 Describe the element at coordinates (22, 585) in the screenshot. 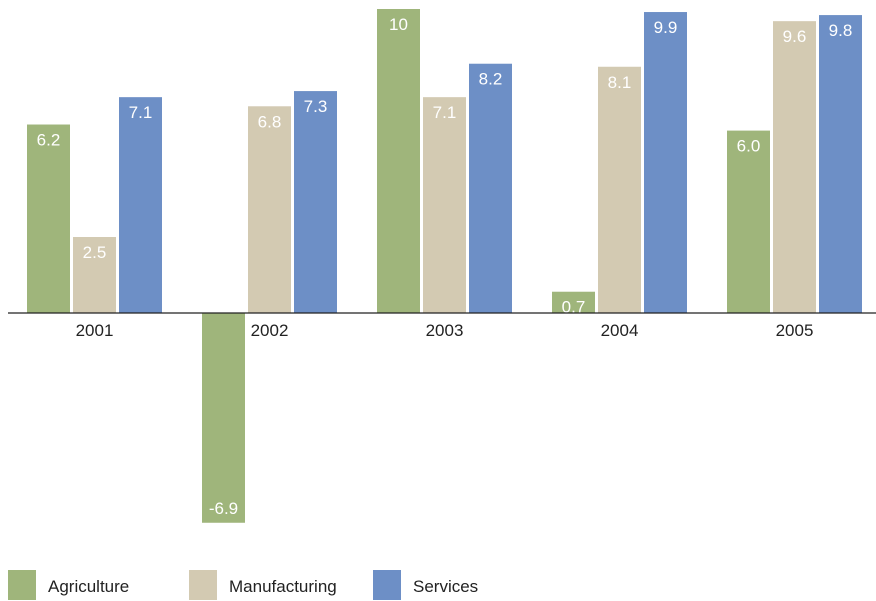

I see `legend-swatch-agriculture` at that location.